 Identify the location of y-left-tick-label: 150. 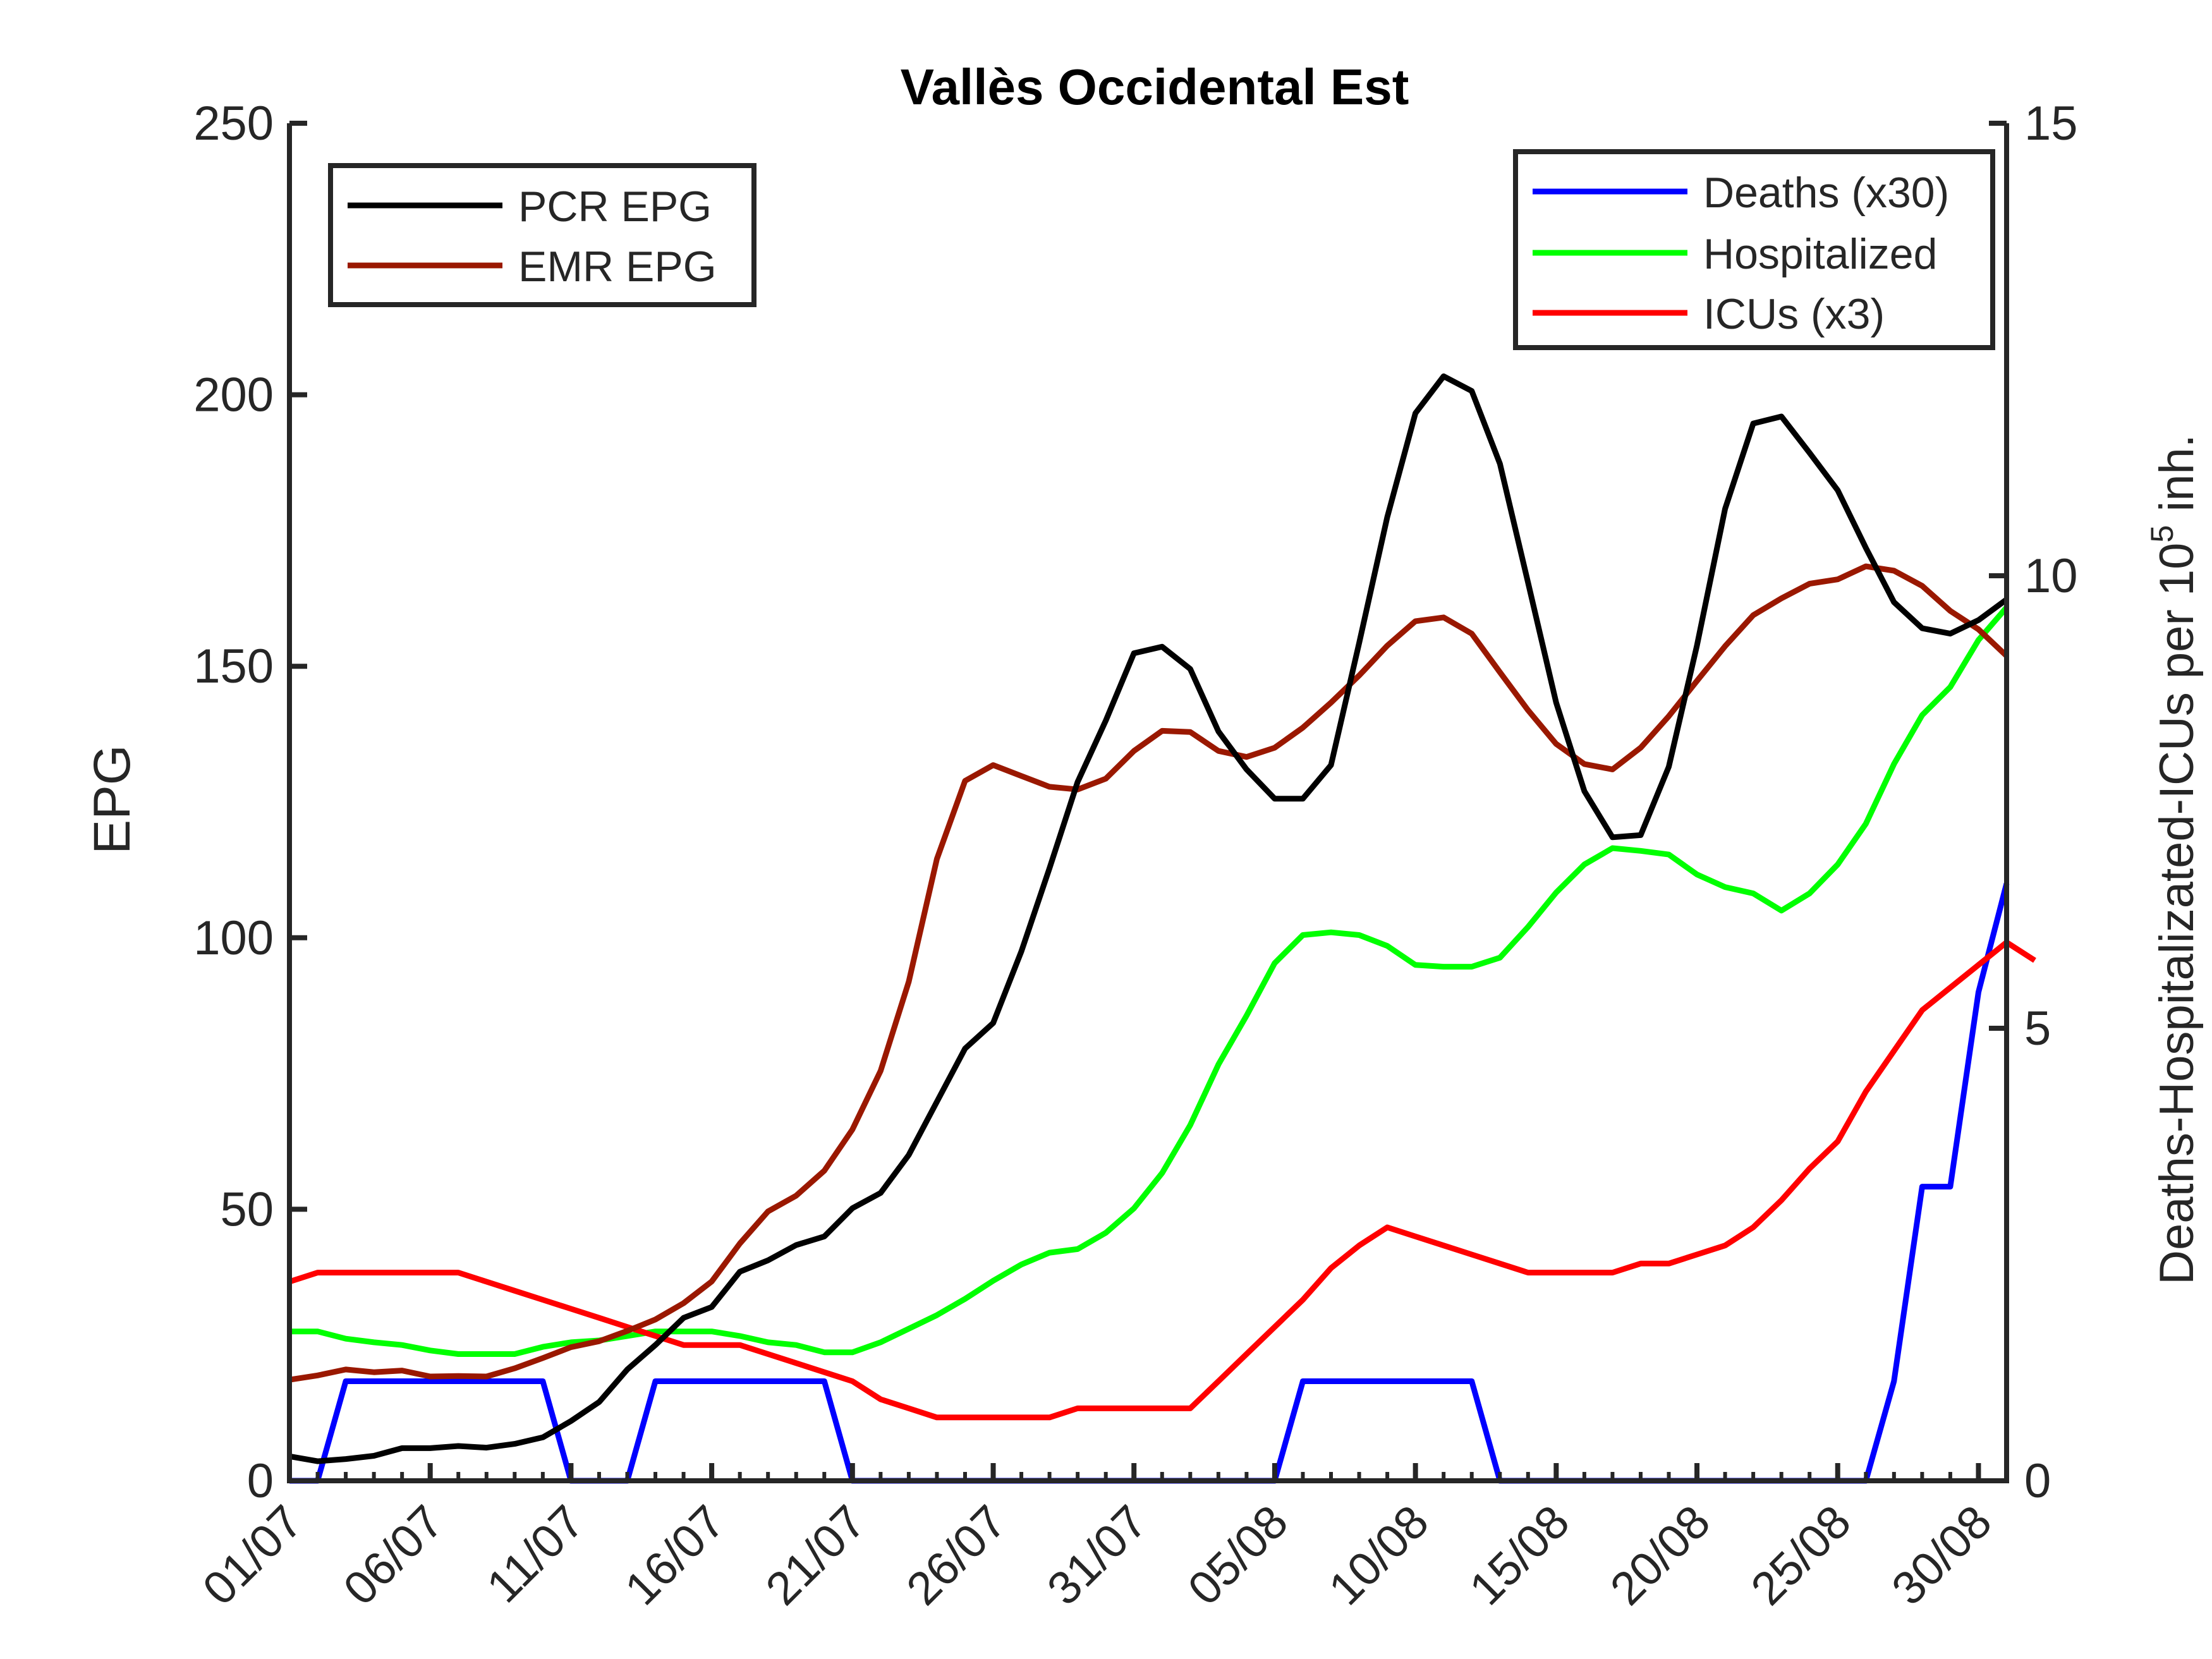
(233, 666).